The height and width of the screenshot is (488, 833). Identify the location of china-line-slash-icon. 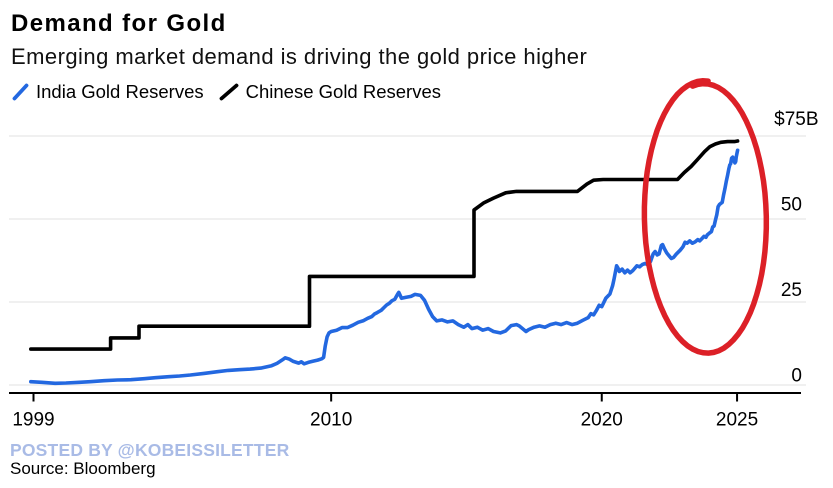
(229, 92).